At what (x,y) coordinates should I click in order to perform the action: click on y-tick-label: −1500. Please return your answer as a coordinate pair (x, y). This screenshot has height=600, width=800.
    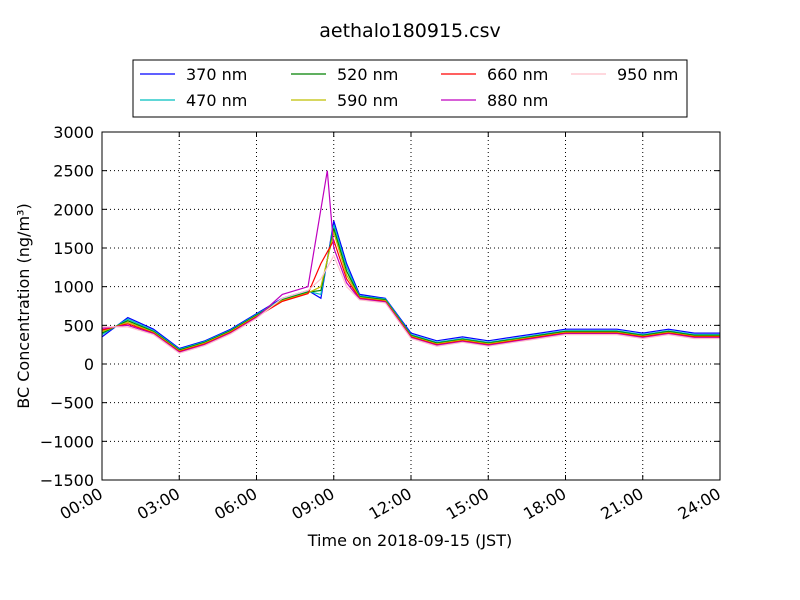
    Looking at the image, I should click on (67, 480).